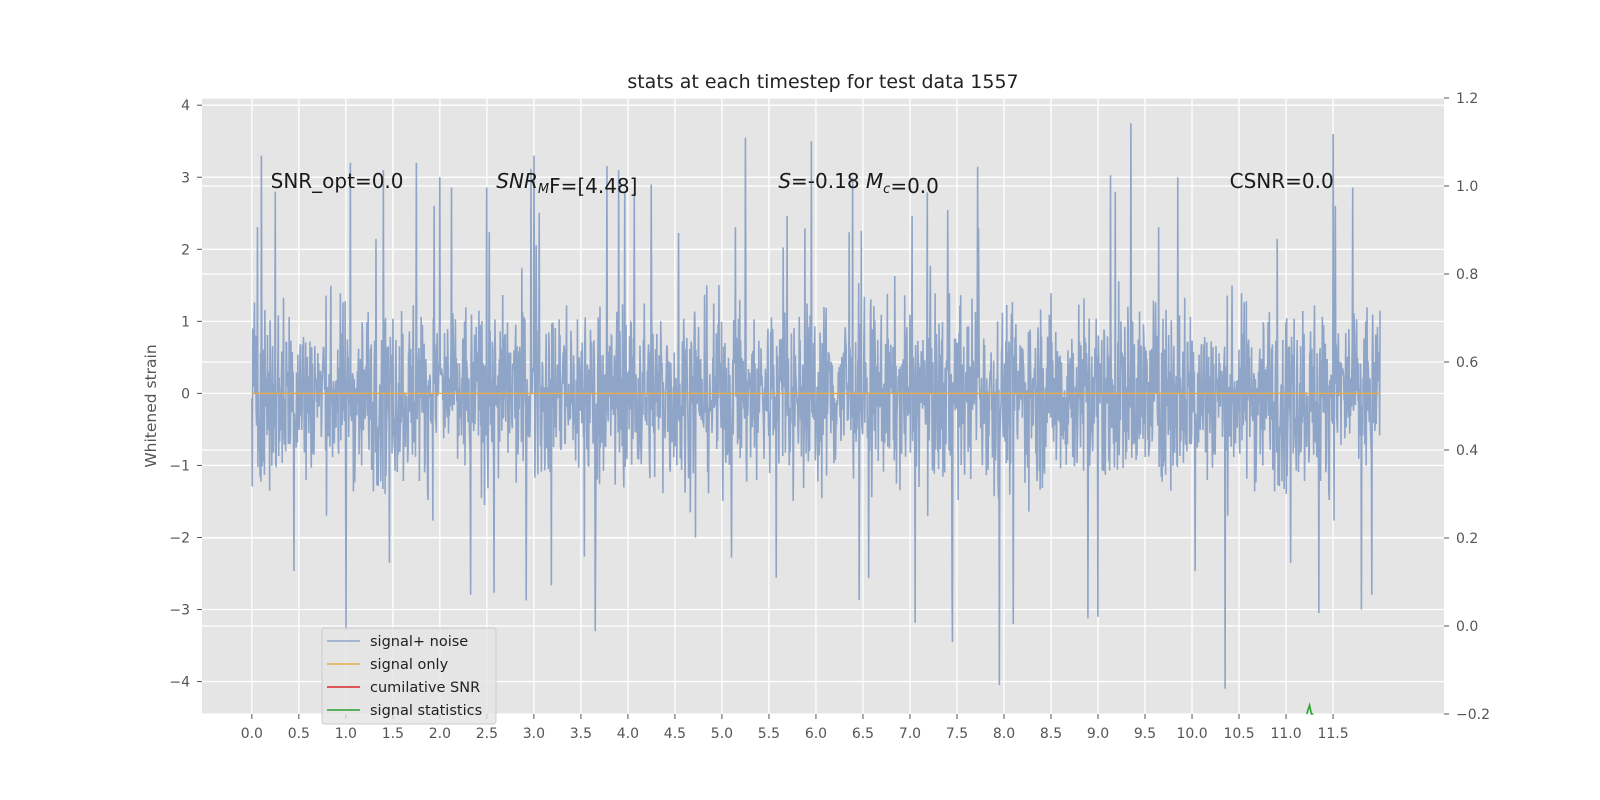  Describe the element at coordinates (1467, 407) in the screenshot. I see `right-y-axis-ticks: 1.2 1.0 0.8 0.6 0.4 0.2 0.0 −0.2` at that location.